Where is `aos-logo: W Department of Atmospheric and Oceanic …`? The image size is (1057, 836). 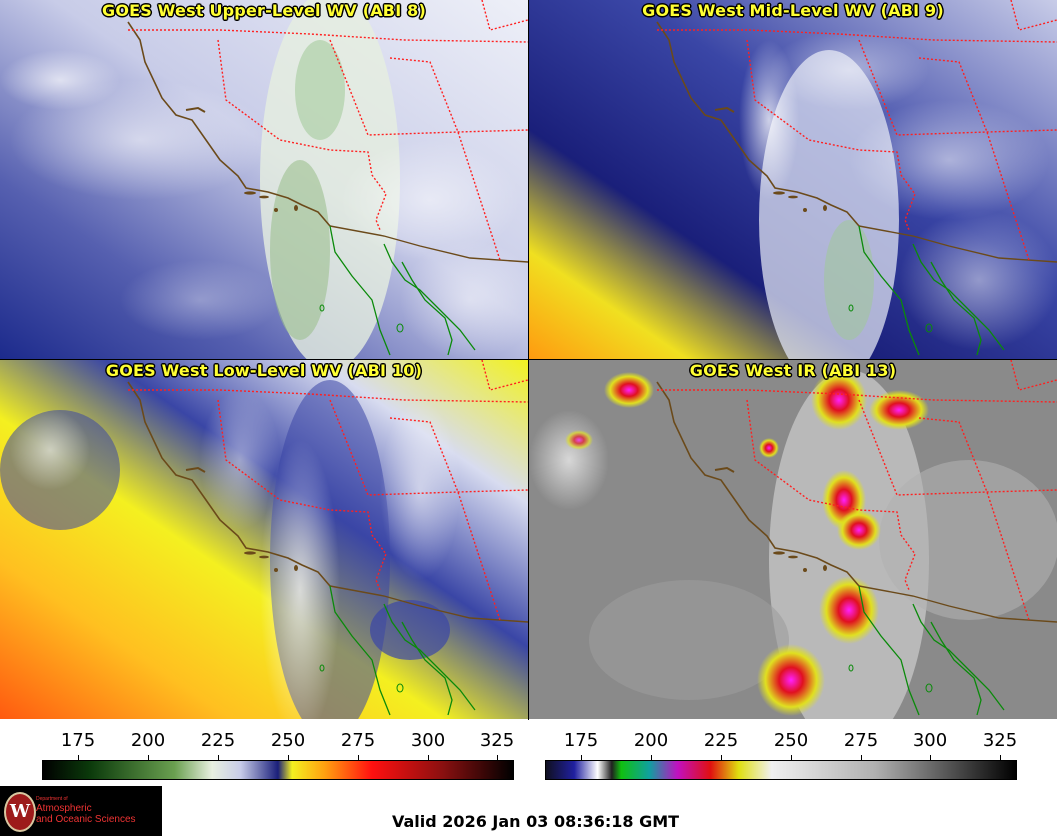
aos-logo: W Department of Atmospheric and Oceanic … is located at coordinates (81, 811).